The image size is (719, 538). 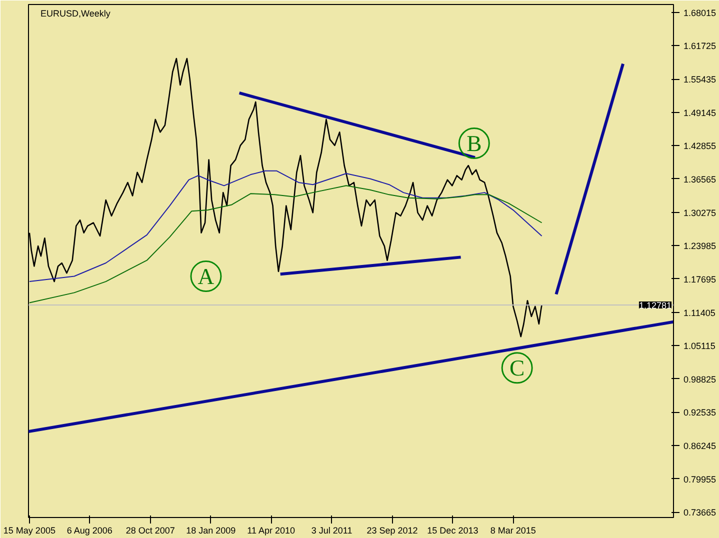 I want to click on y-tick-label: 1.30275, so click(x=700, y=213).